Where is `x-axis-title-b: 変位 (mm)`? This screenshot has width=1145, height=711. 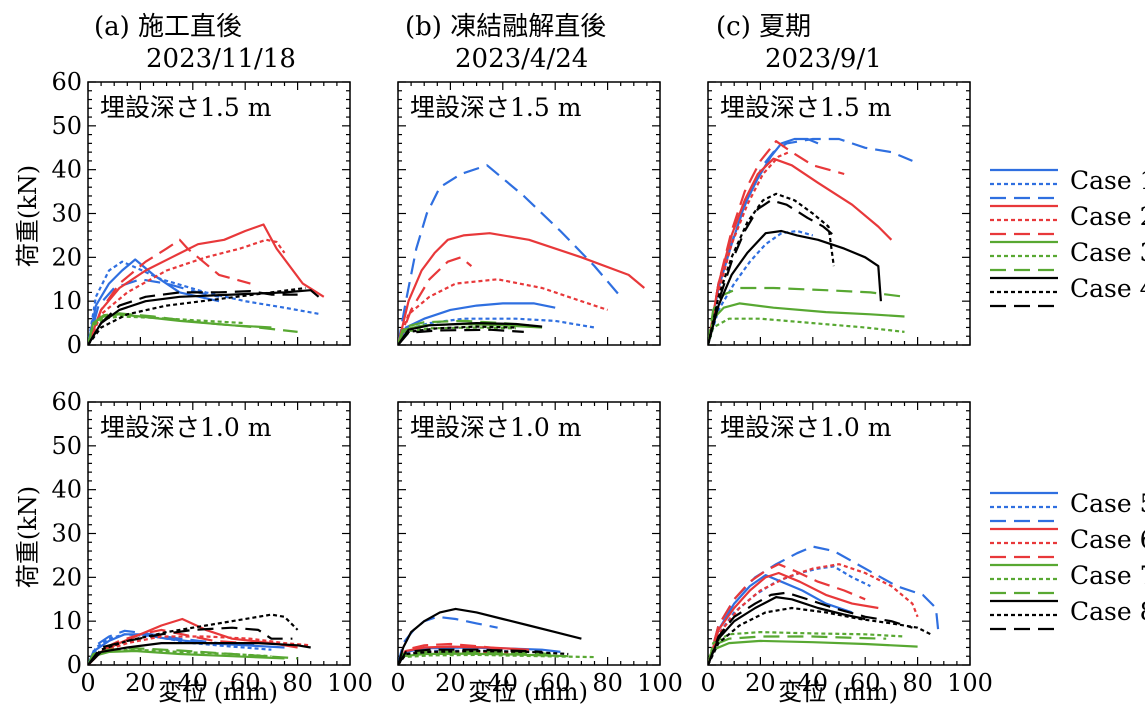 x-axis-title-b: 変位 (mm) is located at coordinates (528, 692).